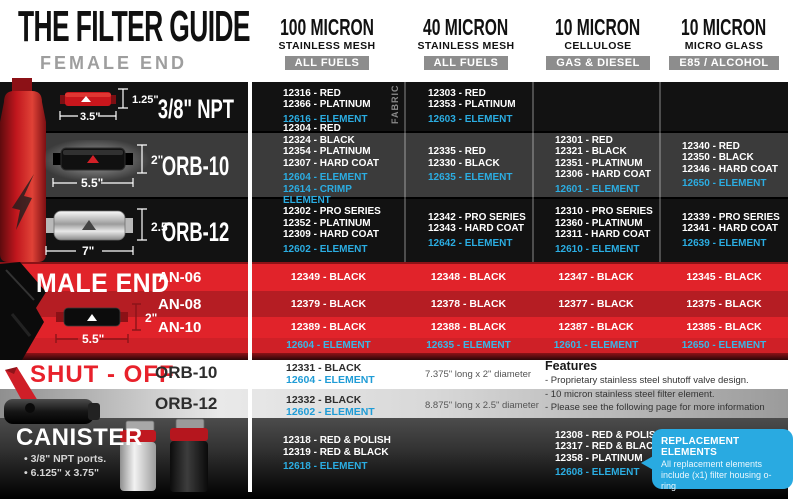  What do you see at coordinates (472, 105) in the screenshot?
I see `part-number: 12353 - PLATINUM` at bounding box center [472, 105].